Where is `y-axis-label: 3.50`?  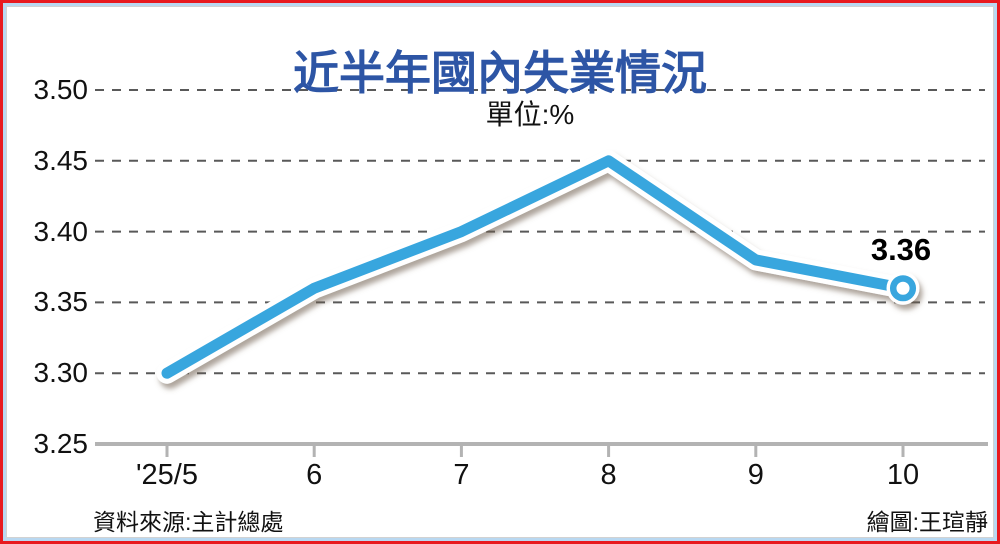
y-axis-label: 3.50 is located at coordinates (61, 89).